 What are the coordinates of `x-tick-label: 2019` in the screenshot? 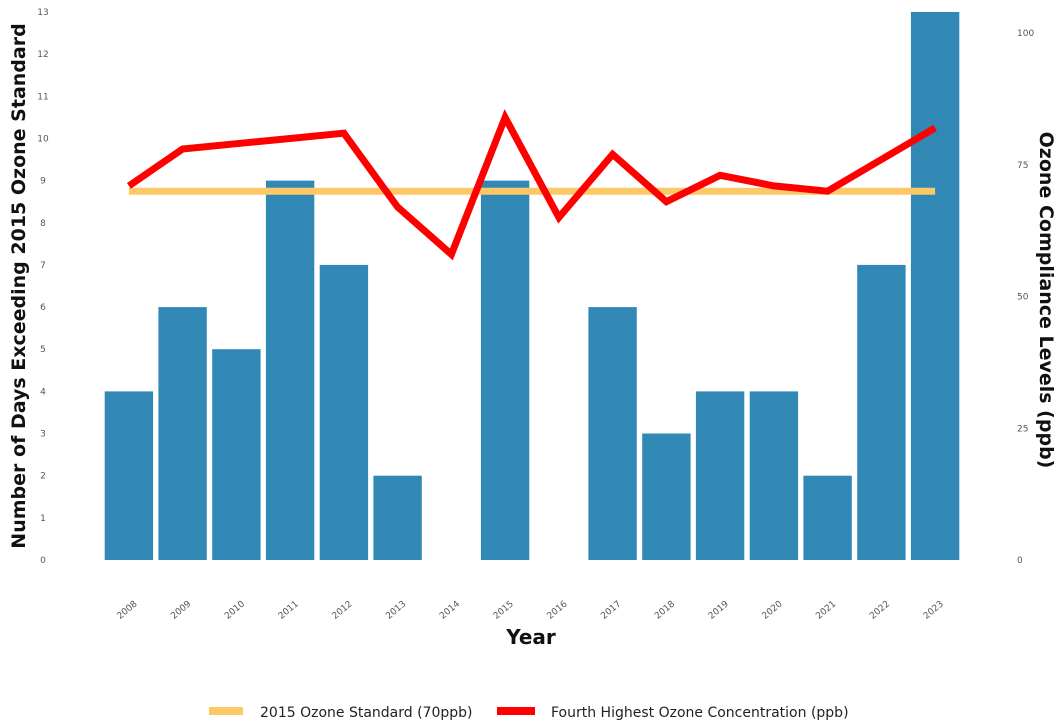 It's located at (719, 610).